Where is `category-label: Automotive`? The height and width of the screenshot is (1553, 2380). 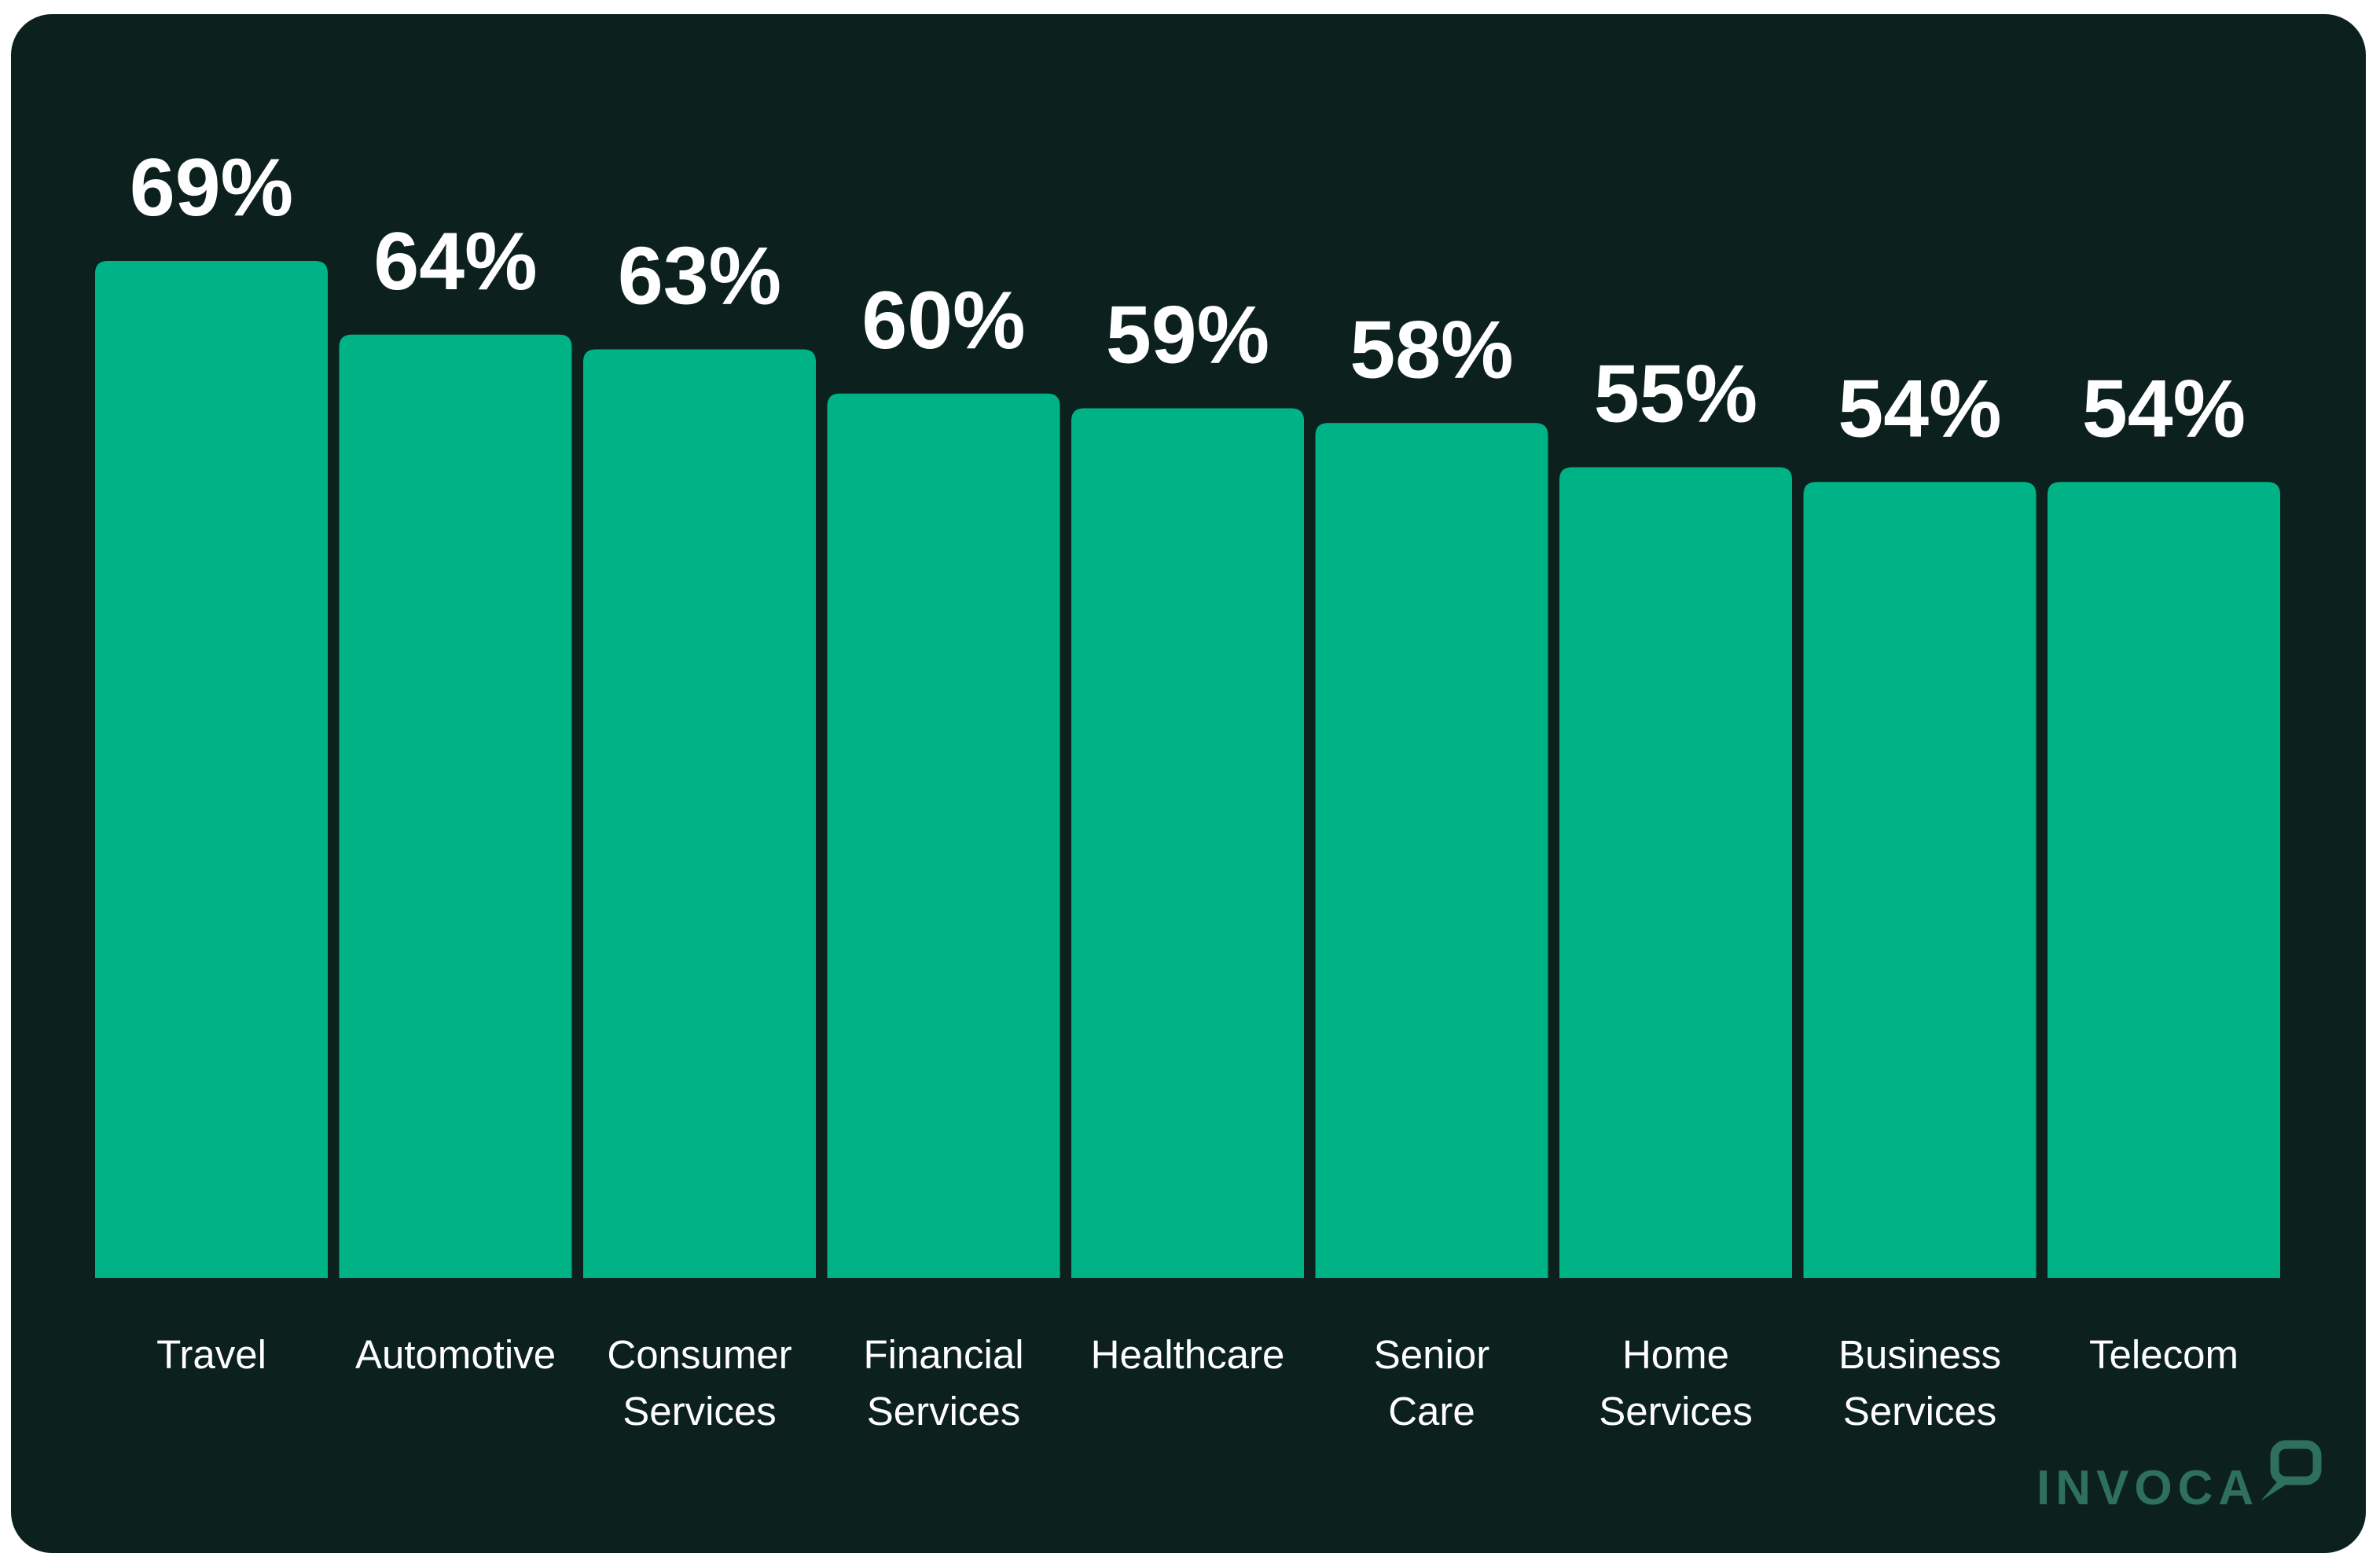
category-label: Automotive is located at coordinates (455, 1355).